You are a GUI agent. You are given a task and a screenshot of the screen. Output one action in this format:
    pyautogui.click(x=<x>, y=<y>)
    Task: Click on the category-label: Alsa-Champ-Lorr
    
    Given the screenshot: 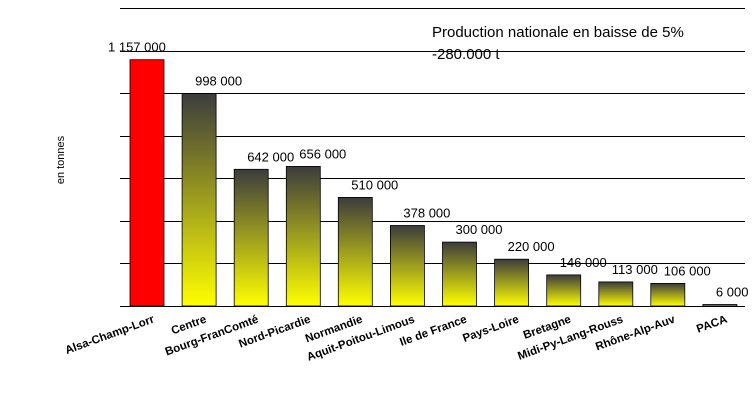 What is the action you would take?
    pyautogui.click(x=110, y=335)
    